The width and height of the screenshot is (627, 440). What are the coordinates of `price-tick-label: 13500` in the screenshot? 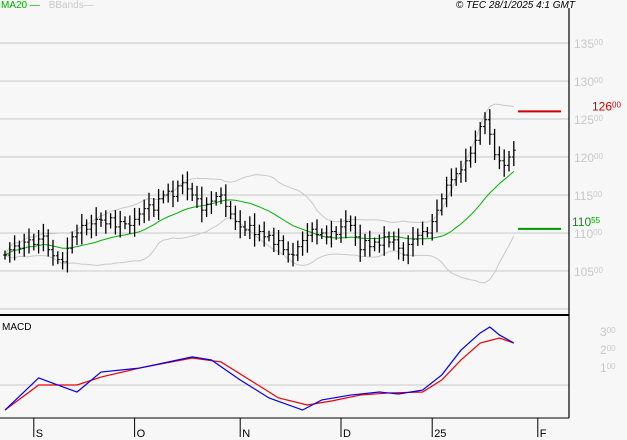 It's located at (588, 44).